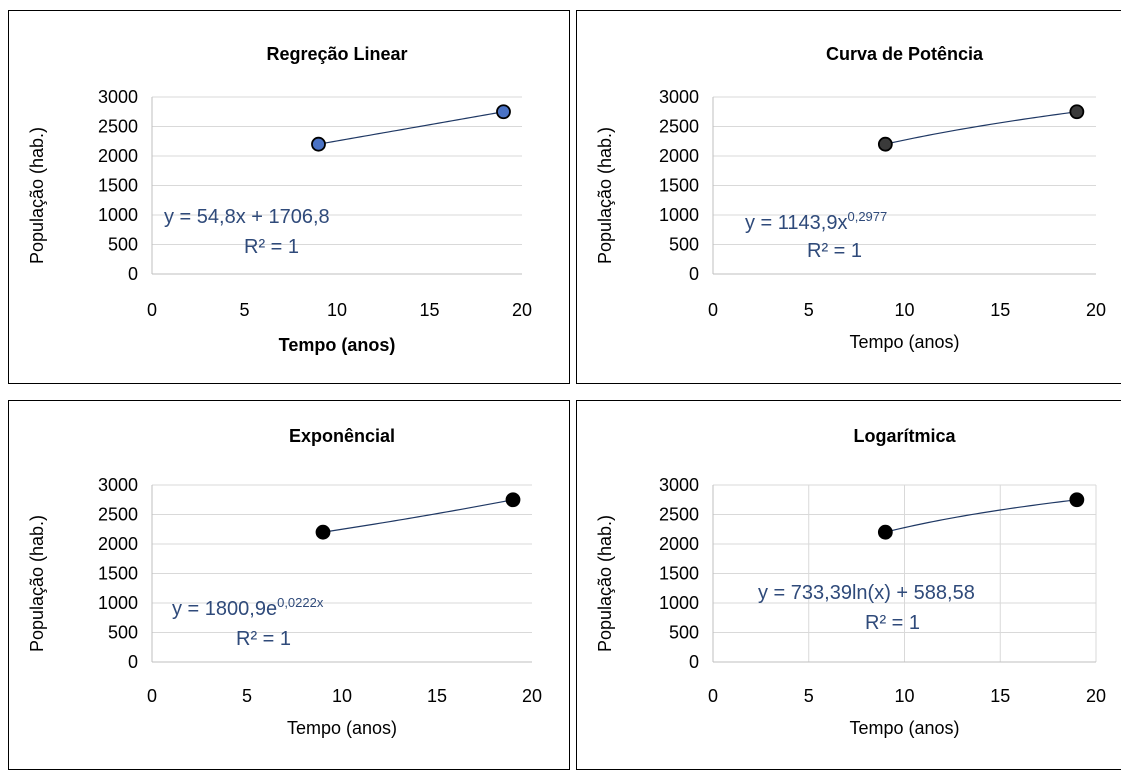  Describe the element at coordinates (248, 607) in the screenshot. I see `trendline-equation: y = 1800,9e0,0222x` at that location.